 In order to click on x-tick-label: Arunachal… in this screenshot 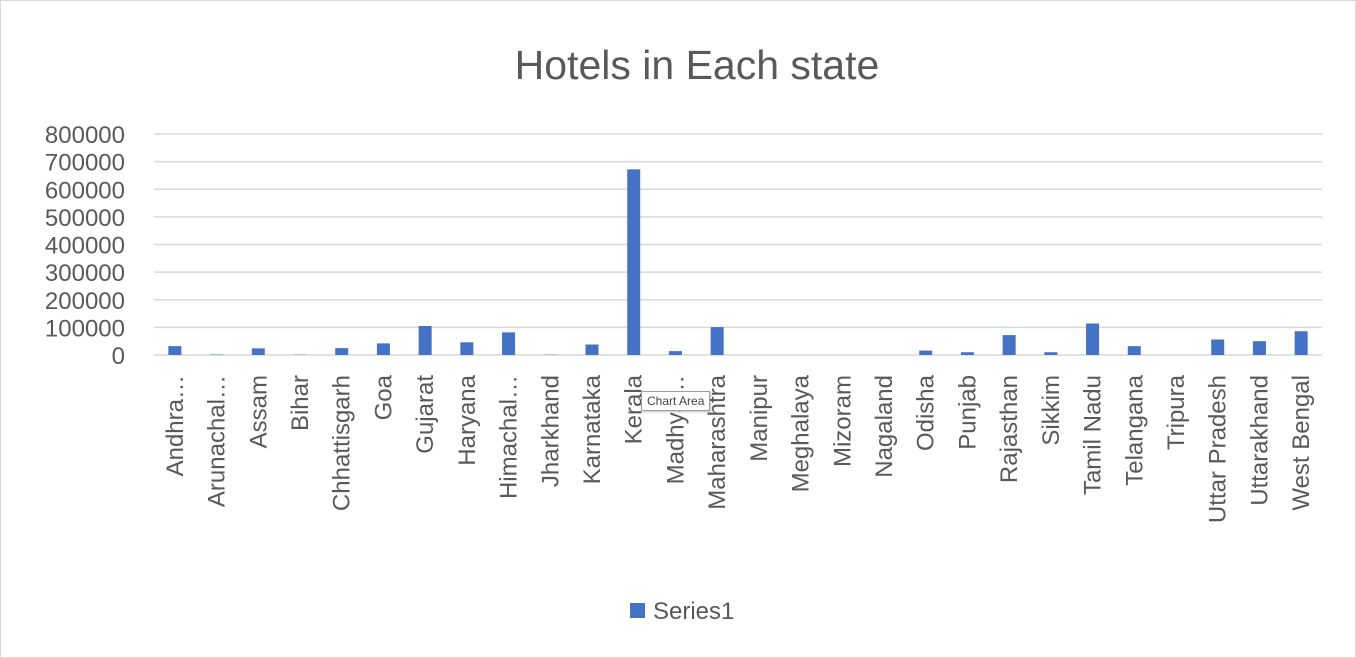, I will do `click(217, 441)`.